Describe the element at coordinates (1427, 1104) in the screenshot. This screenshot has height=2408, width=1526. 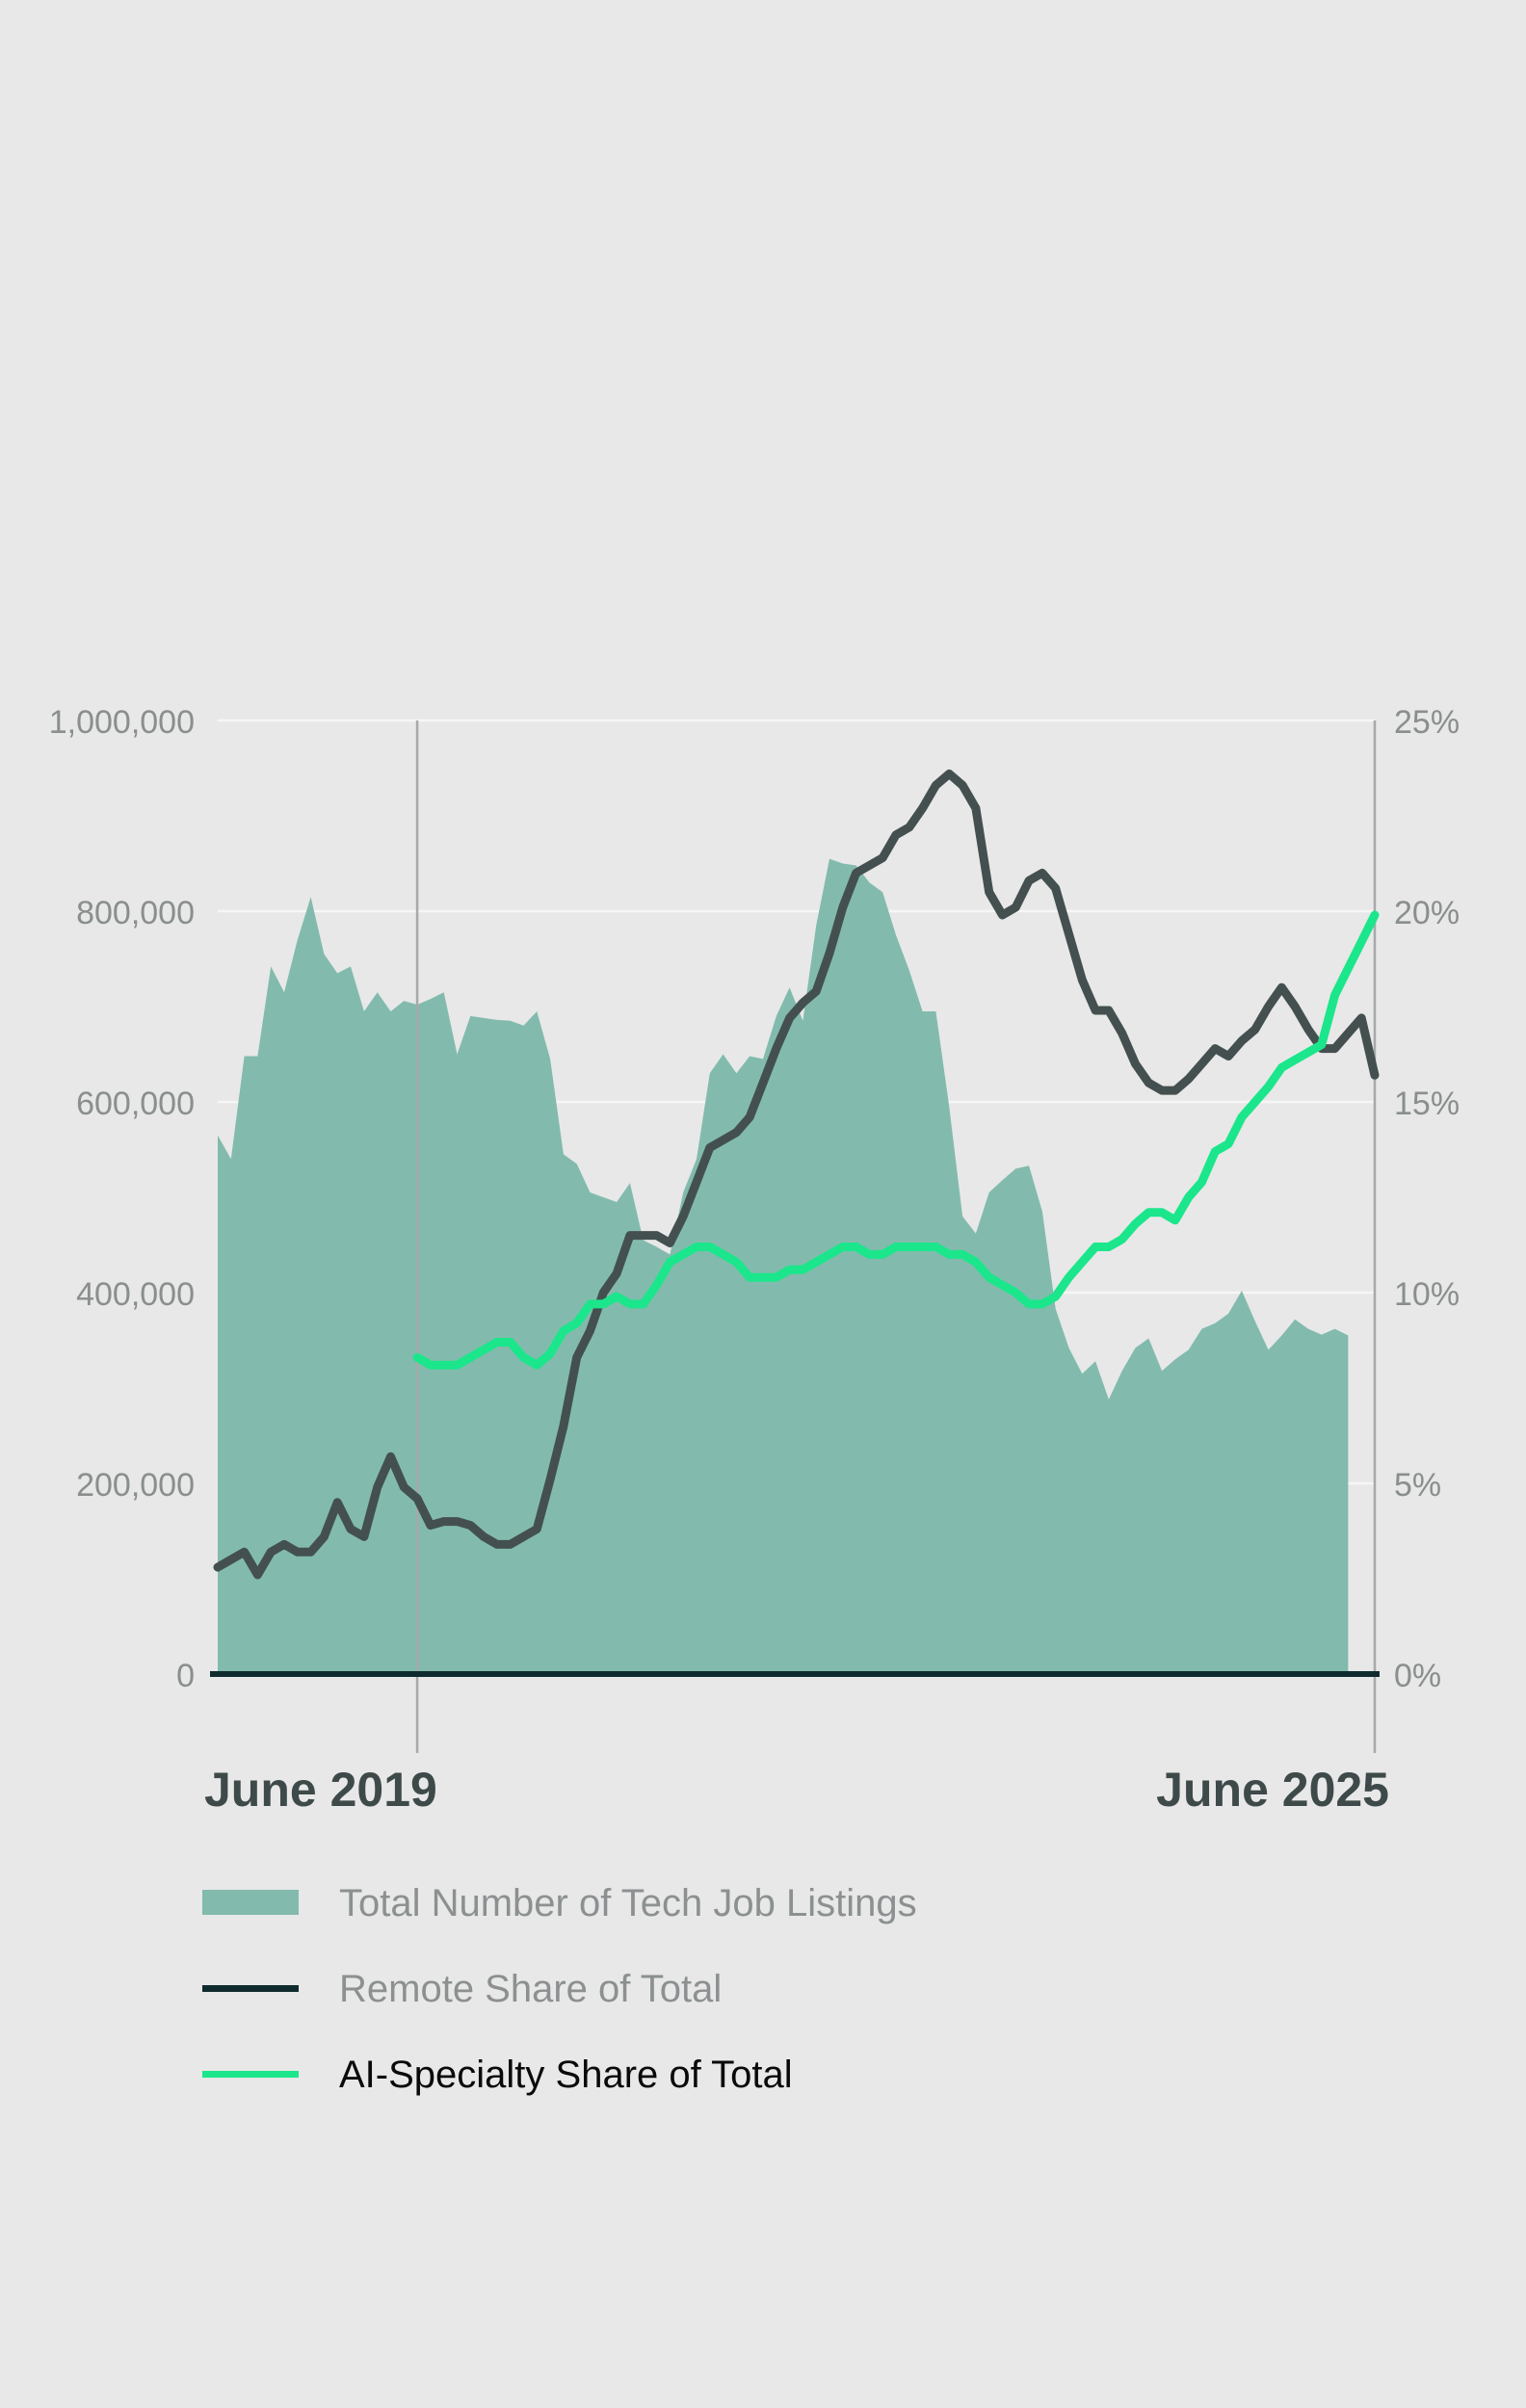
I see `right-tick-label-3: 15%` at that location.